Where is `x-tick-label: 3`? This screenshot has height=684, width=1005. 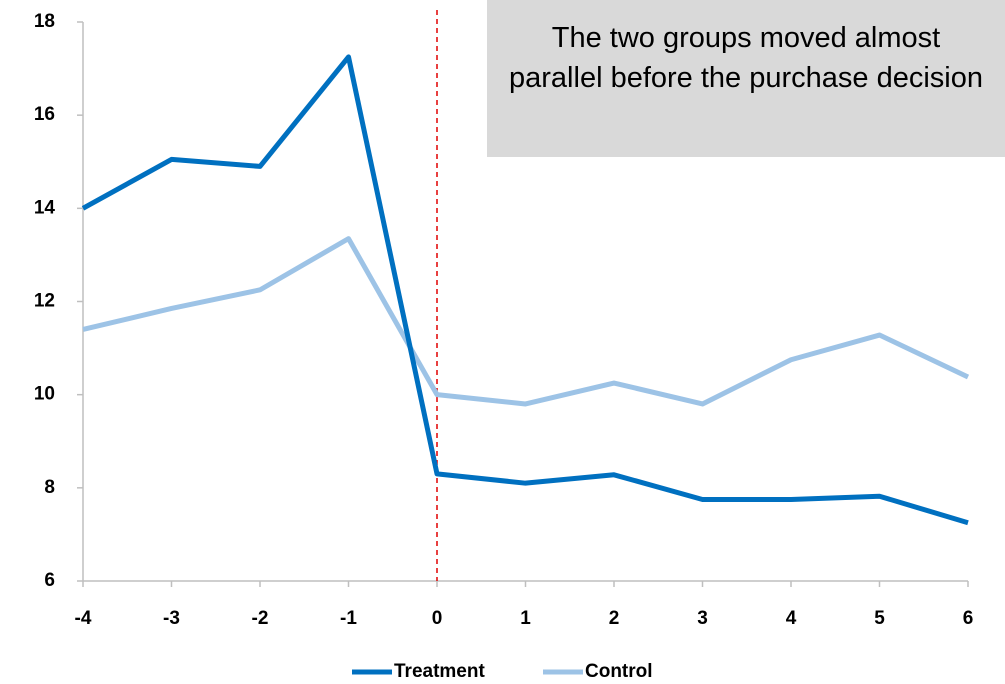 x-tick-label: 3 is located at coordinates (702, 618).